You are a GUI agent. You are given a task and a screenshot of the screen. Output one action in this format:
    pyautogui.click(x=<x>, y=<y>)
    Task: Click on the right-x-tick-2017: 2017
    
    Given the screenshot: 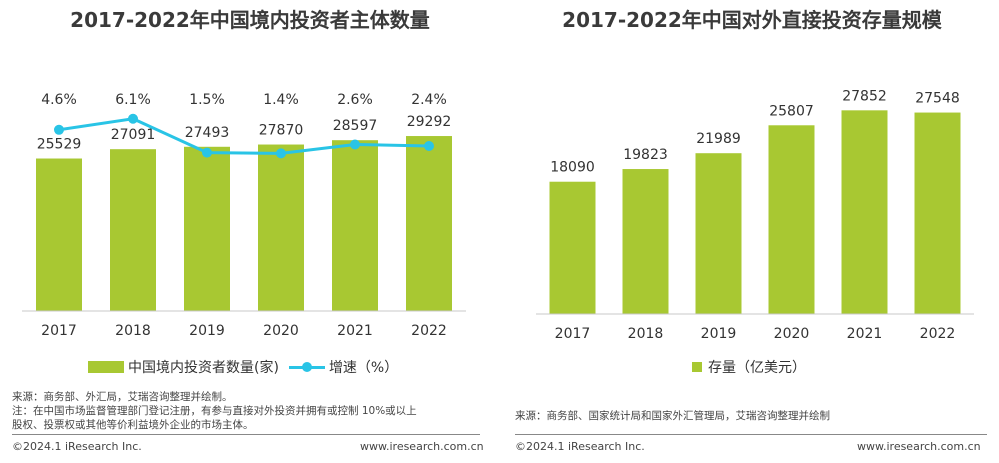 What is the action you would take?
    pyautogui.click(x=573, y=334)
    